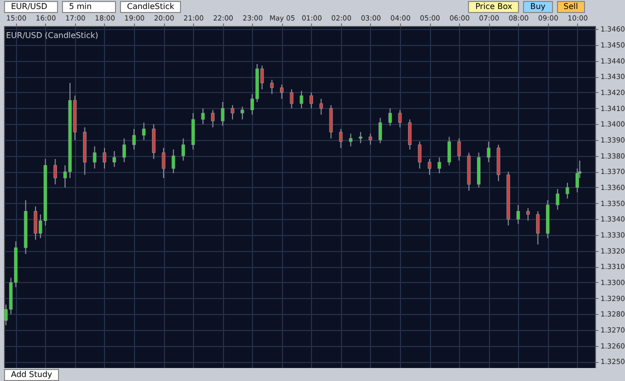 The height and width of the screenshot is (381, 625). I want to click on text: Sell, so click(570, 7).